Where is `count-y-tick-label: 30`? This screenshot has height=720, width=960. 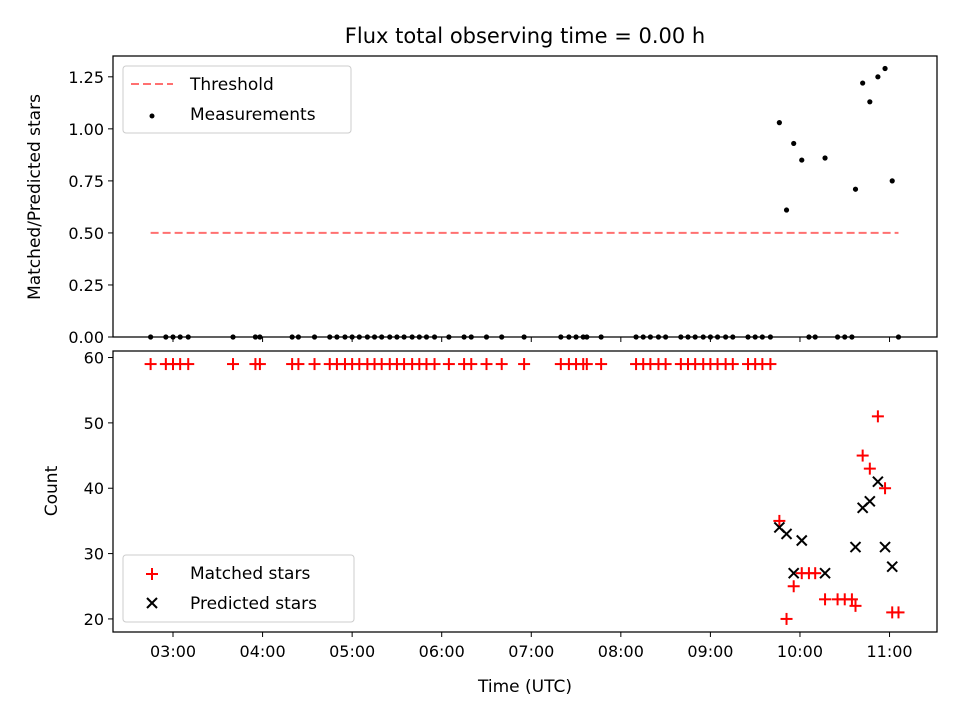
count-y-tick-label: 30 is located at coordinates (94, 554).